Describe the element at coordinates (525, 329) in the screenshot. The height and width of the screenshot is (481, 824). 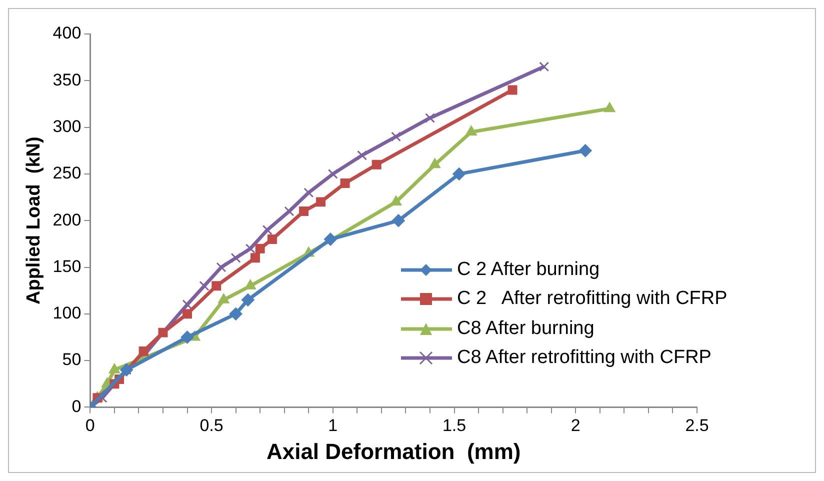
I see `legend-label: C8 After burning` at that location.